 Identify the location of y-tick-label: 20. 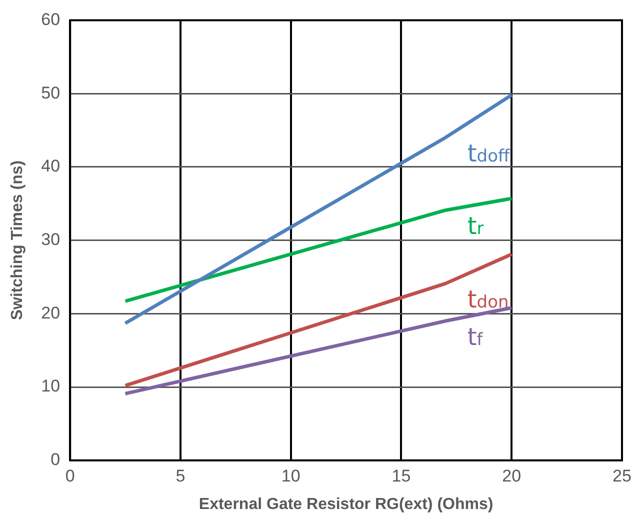
(50, 312).